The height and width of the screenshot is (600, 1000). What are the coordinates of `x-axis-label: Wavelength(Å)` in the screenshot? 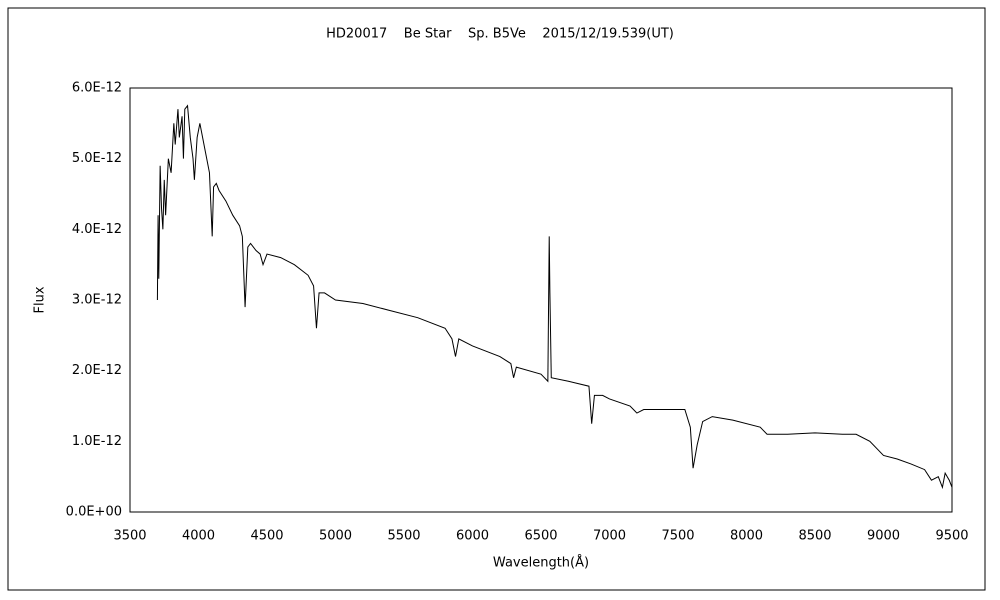 It's located at (541, 563).